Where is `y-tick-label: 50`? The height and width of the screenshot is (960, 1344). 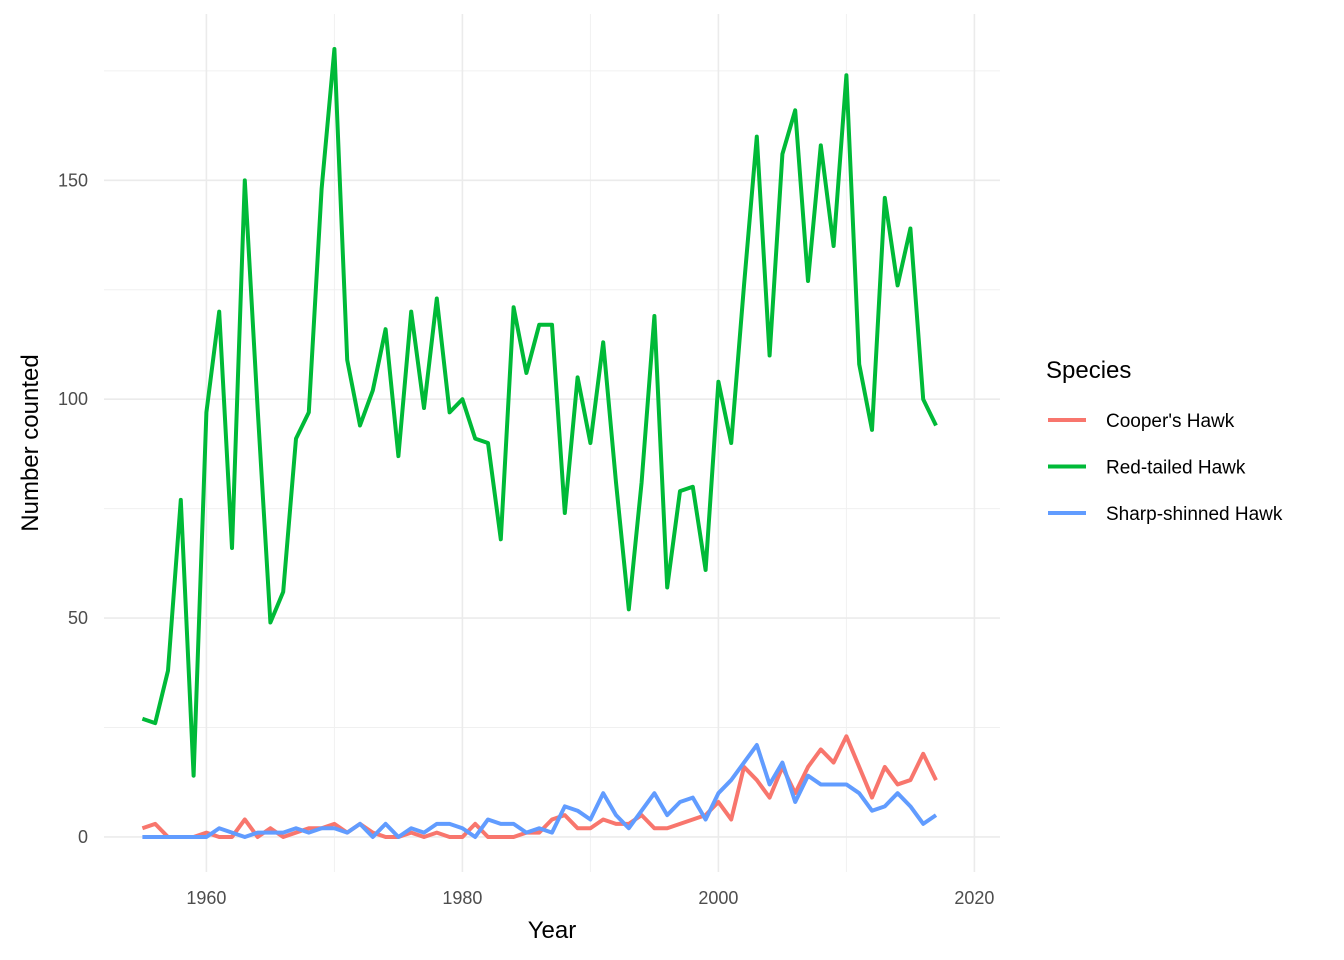
y-tick-label: 50 is located at coordinates (78, 618).